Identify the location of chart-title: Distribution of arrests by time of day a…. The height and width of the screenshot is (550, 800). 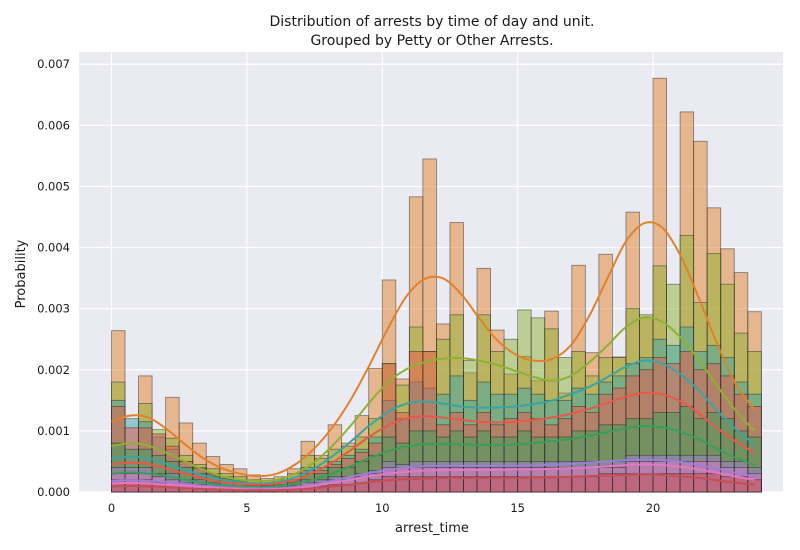
(432, 22).